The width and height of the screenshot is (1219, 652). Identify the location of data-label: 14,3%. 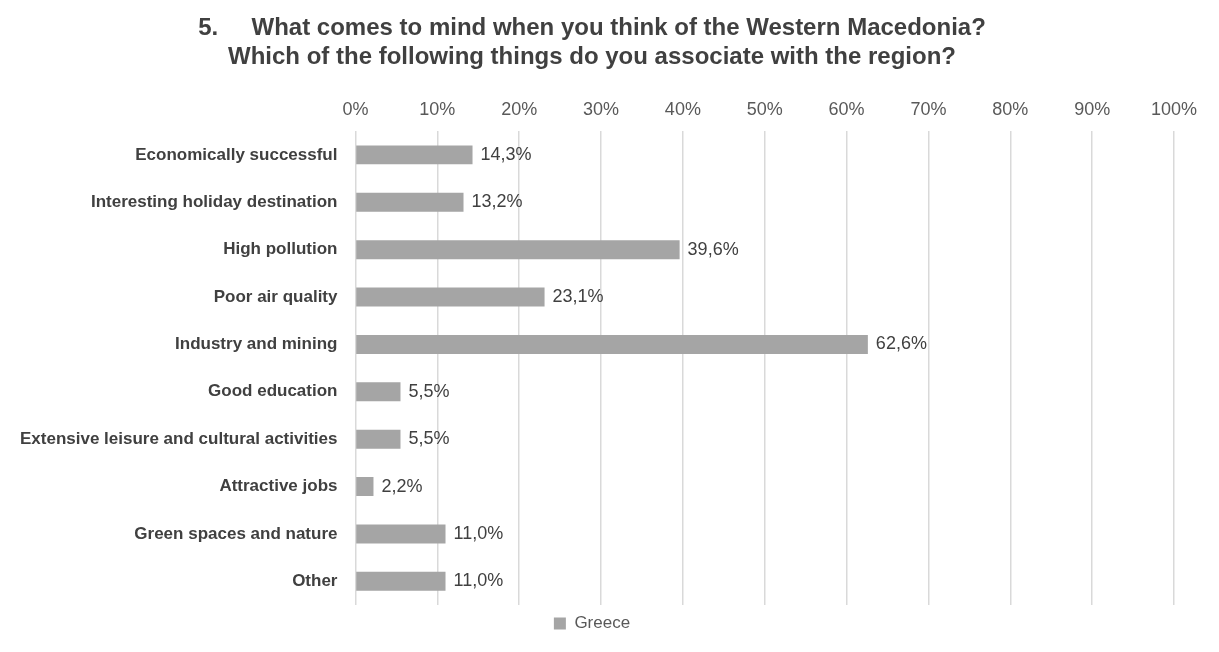
(506, 153).